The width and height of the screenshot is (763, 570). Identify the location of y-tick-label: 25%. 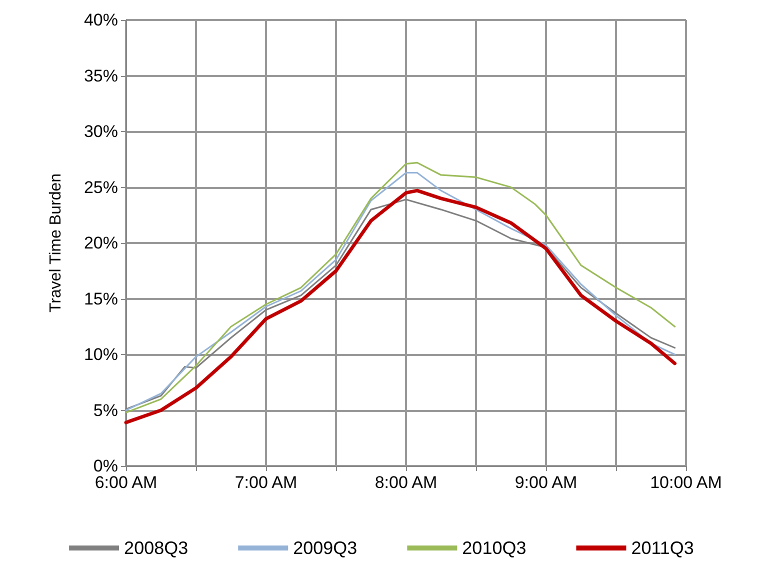
(101, 187).